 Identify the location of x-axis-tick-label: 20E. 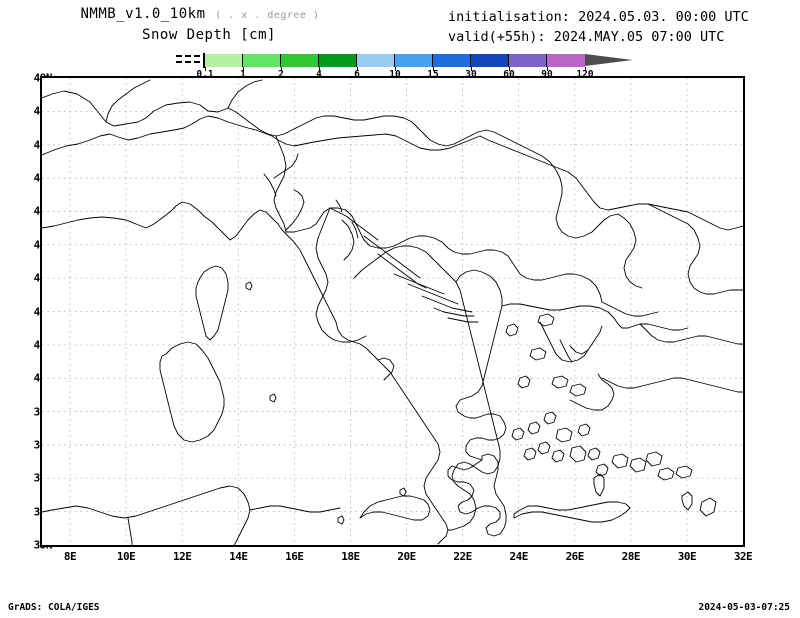
(406, 556).